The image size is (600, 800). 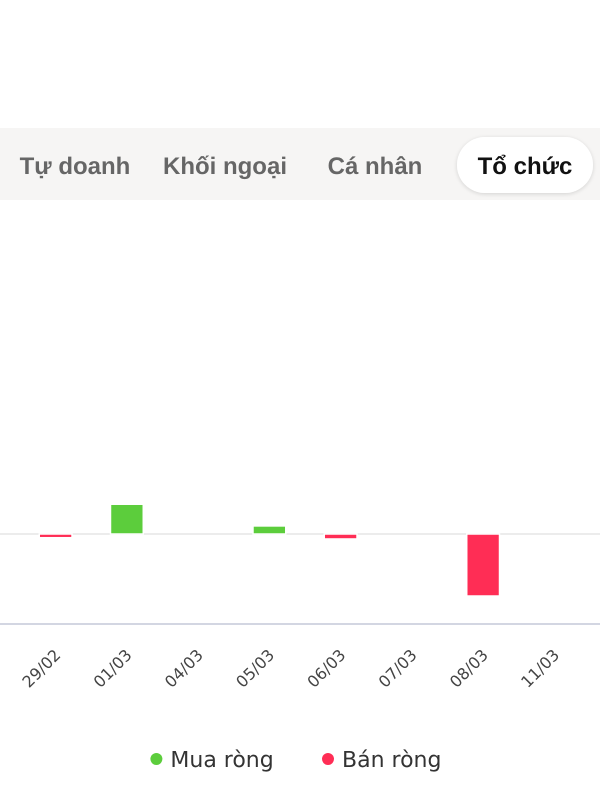 I want to click on text: Tự doanh, so click(x=75, y=166).